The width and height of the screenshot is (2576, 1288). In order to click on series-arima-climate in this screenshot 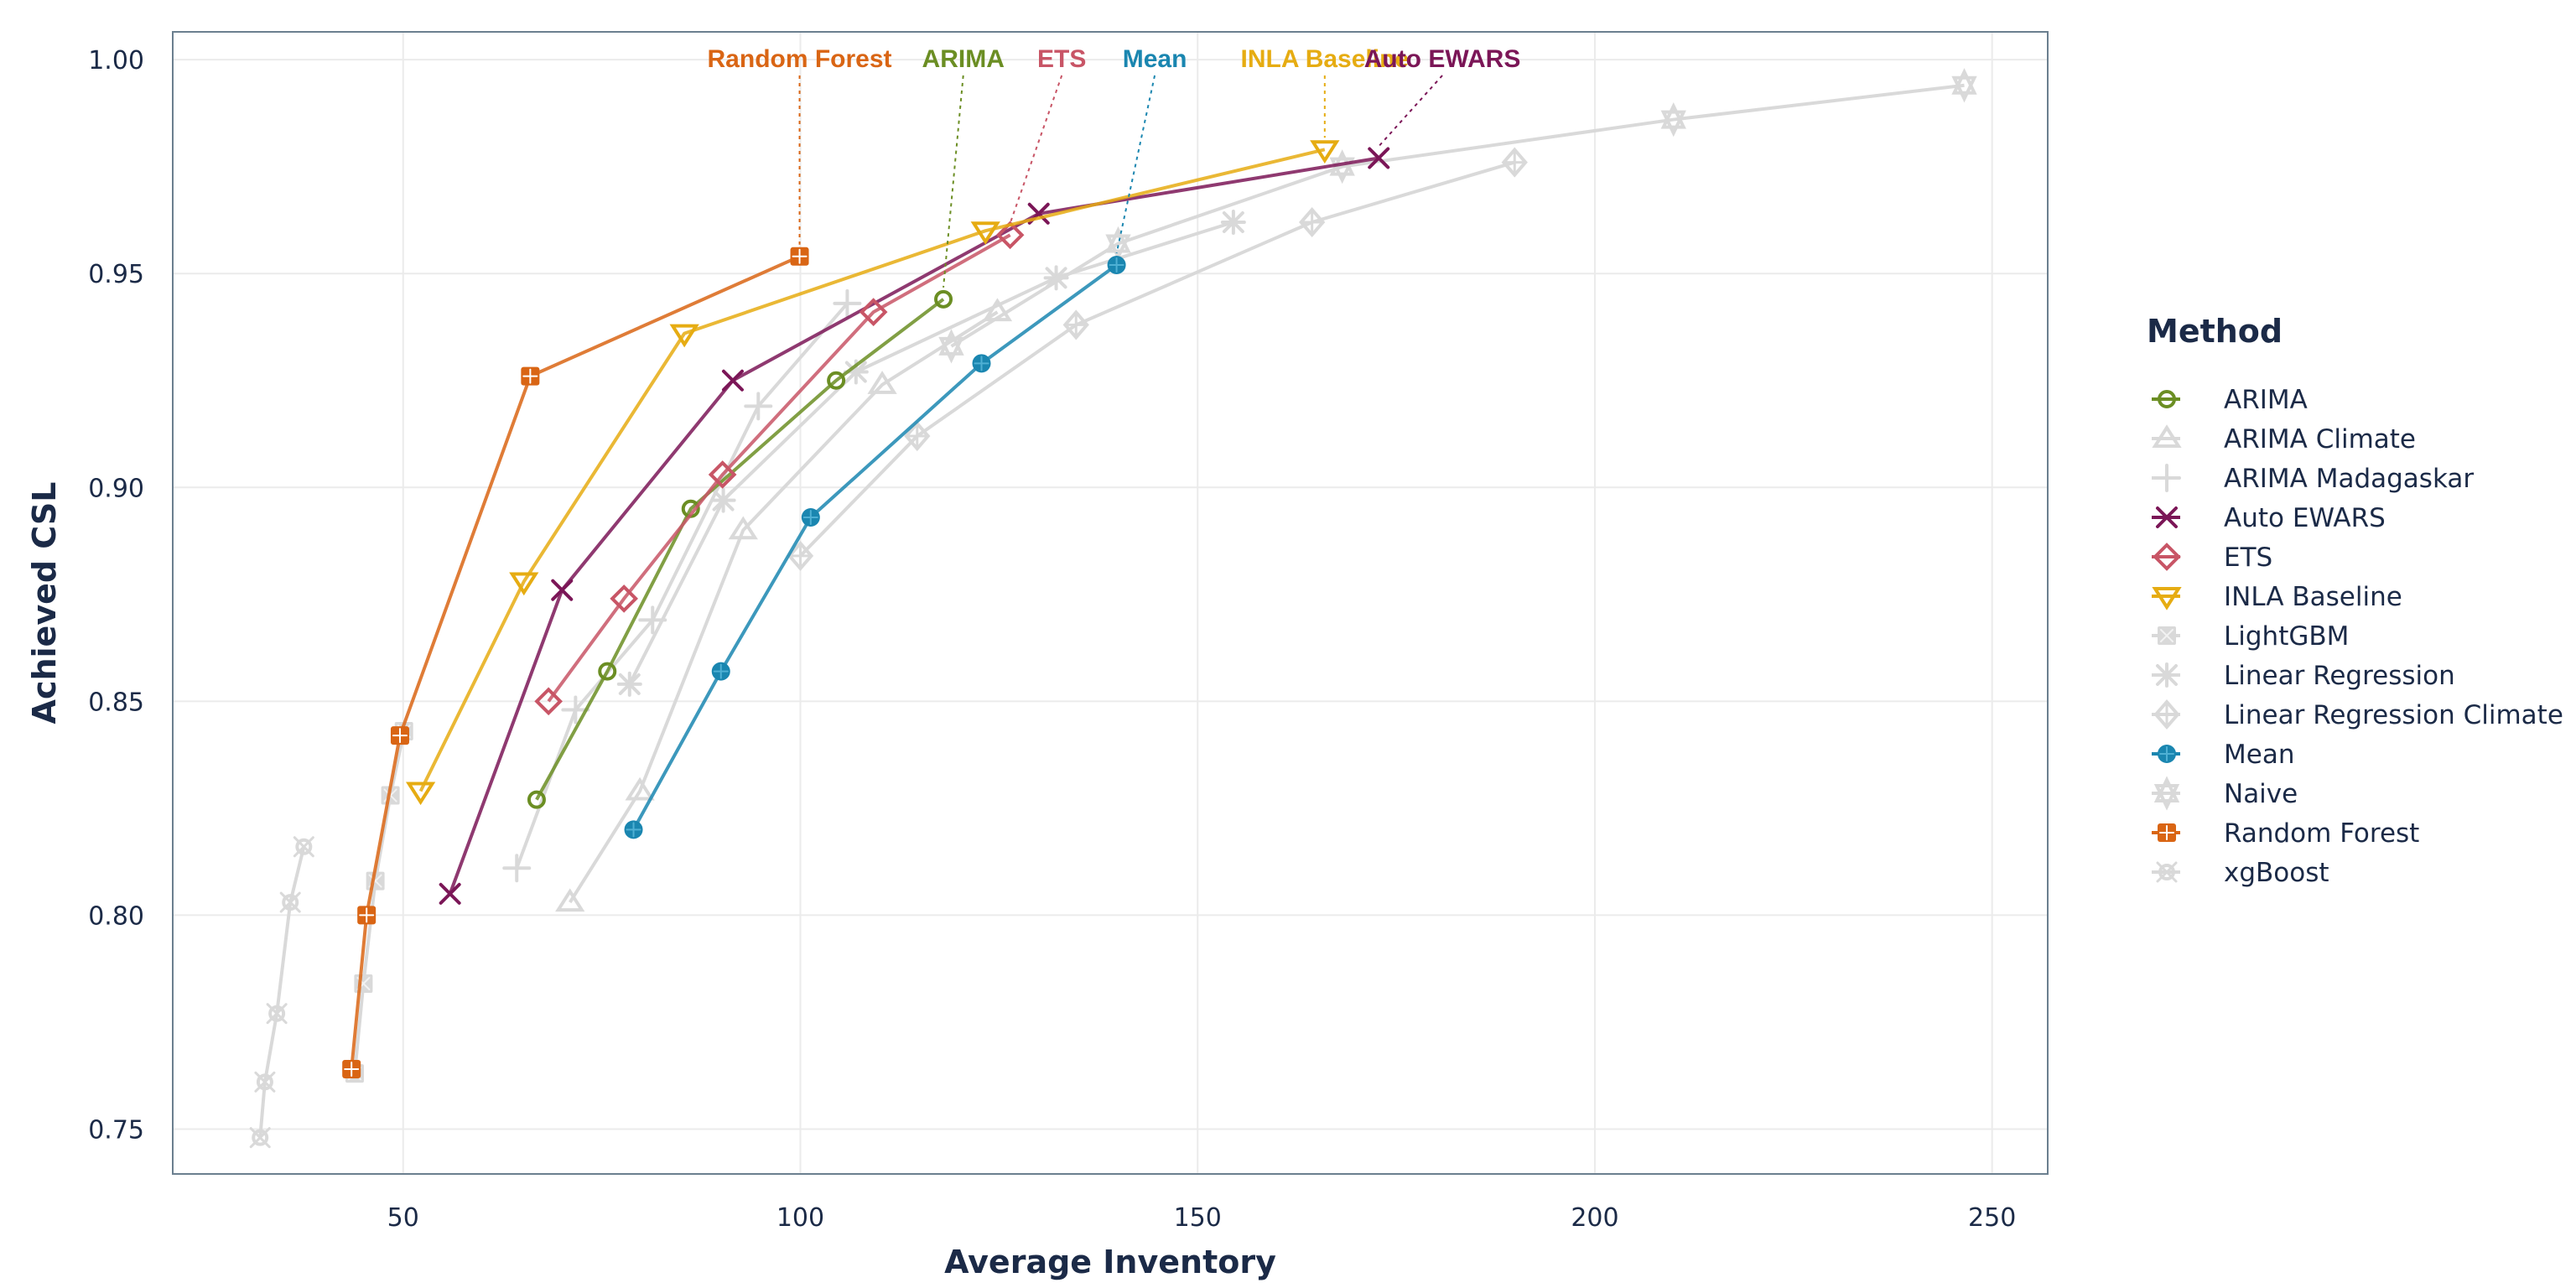, I will do `click(784, 605)`.